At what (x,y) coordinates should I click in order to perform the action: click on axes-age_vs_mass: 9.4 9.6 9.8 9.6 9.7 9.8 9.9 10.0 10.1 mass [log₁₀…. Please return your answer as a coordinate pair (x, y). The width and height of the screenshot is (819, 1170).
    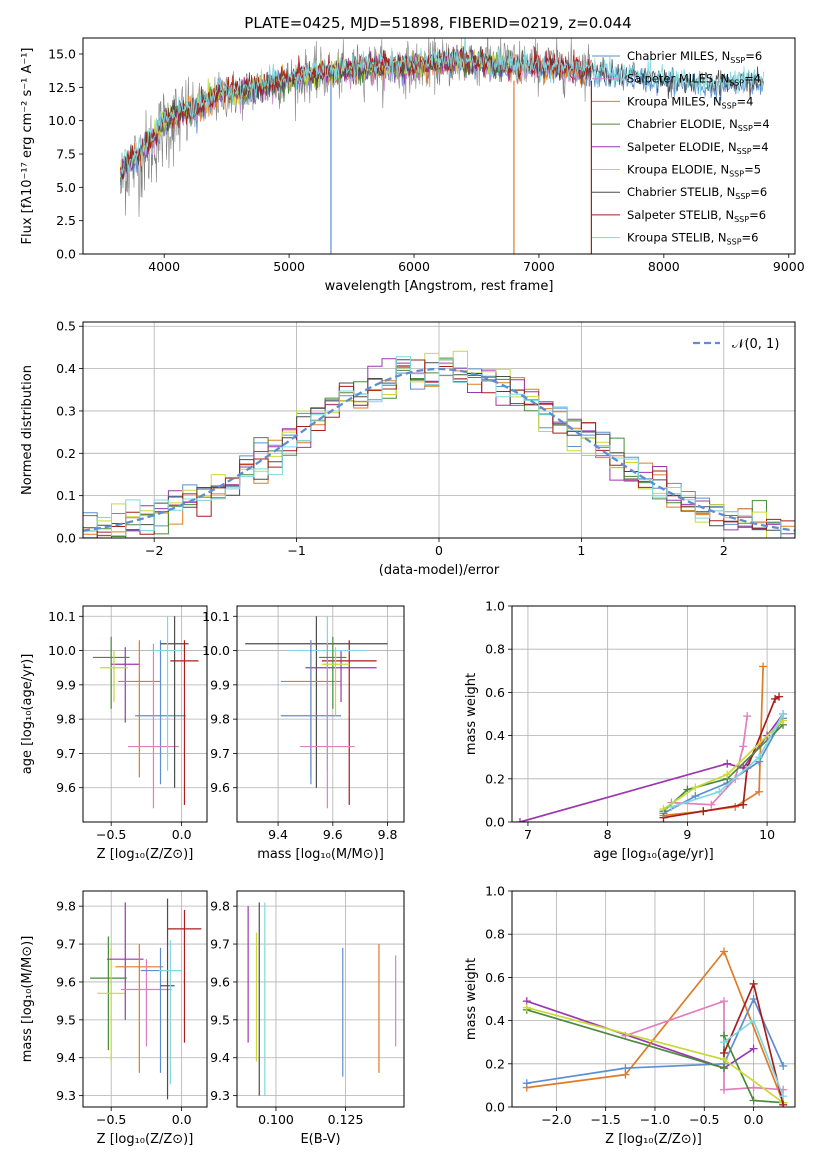
    Looking at the image, I should click on (303, 733).